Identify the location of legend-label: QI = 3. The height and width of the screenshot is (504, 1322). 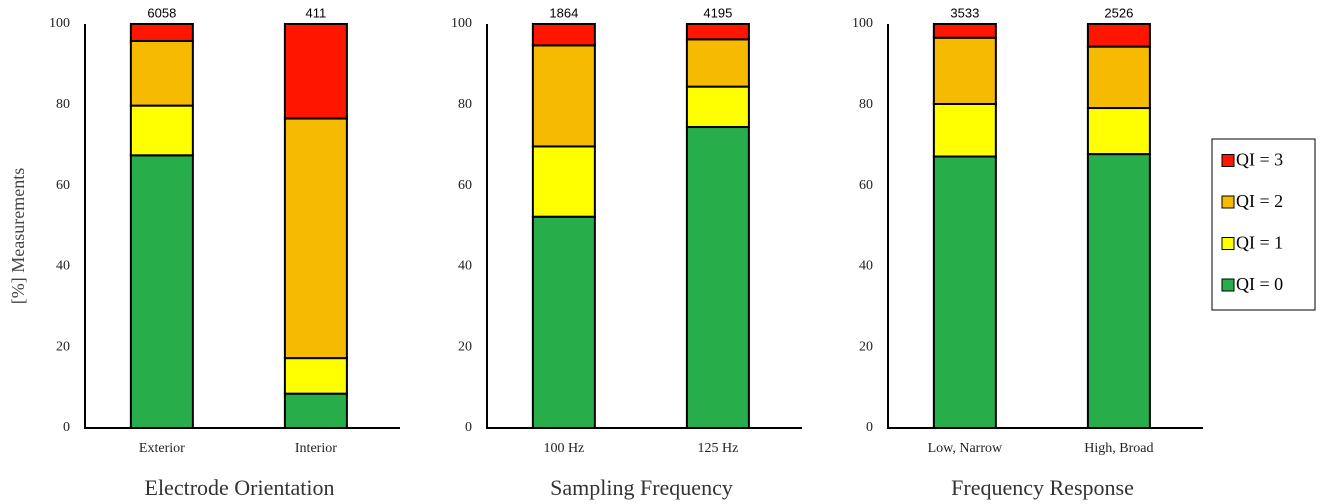
(1259, 160).